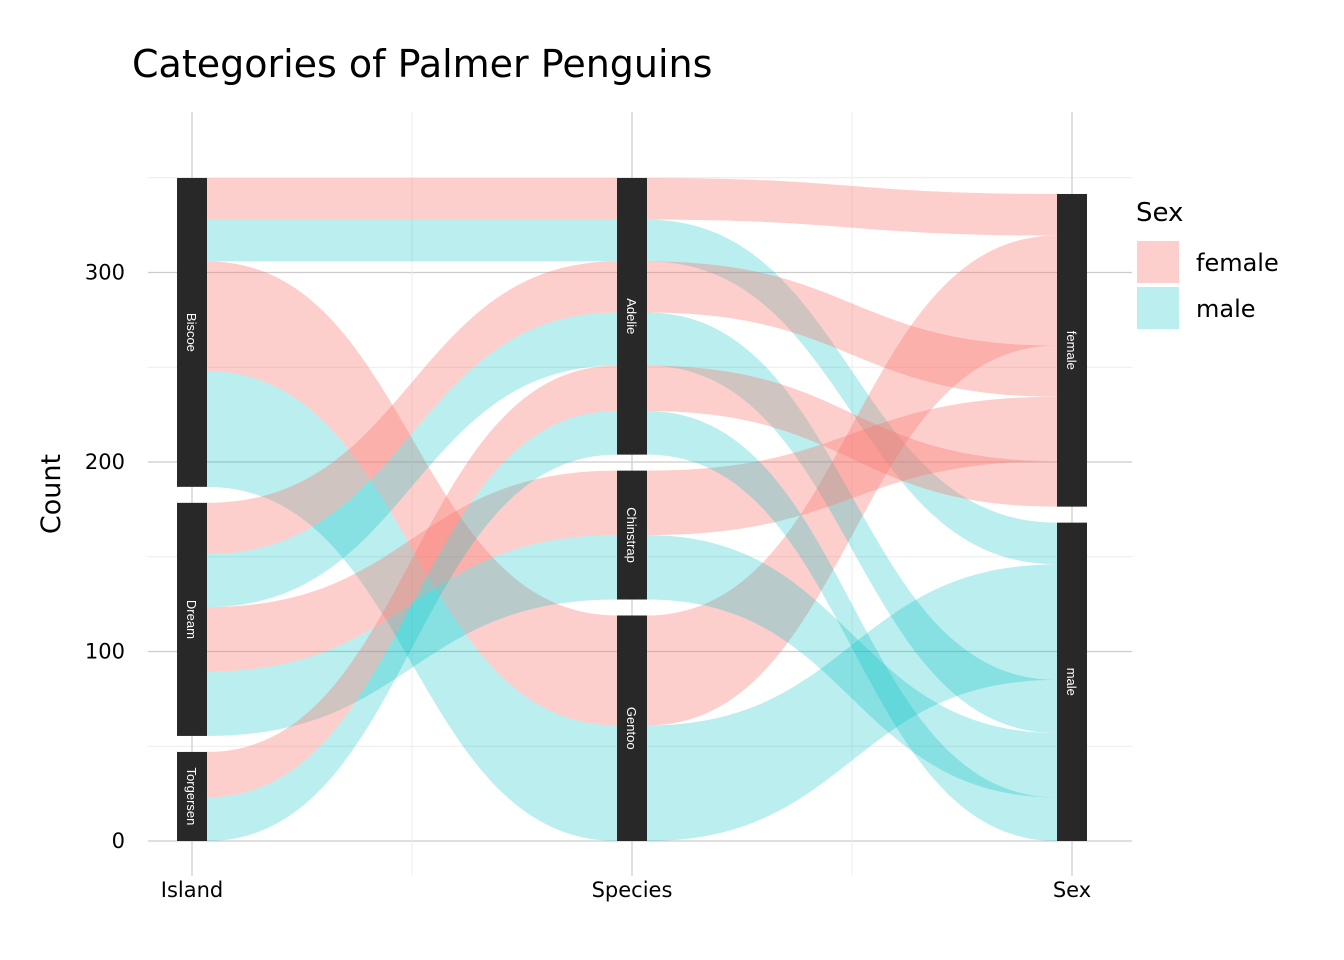 This screenshot has width=1344, height=960. I want to click on stratum-biscoe, so click(192, 332).